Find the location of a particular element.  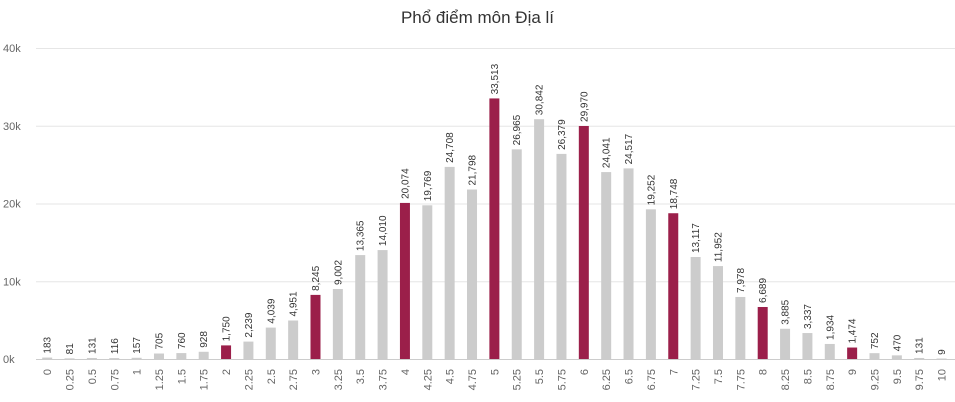

x-tick-label: 7.25 is located at coordinates (697, 379).